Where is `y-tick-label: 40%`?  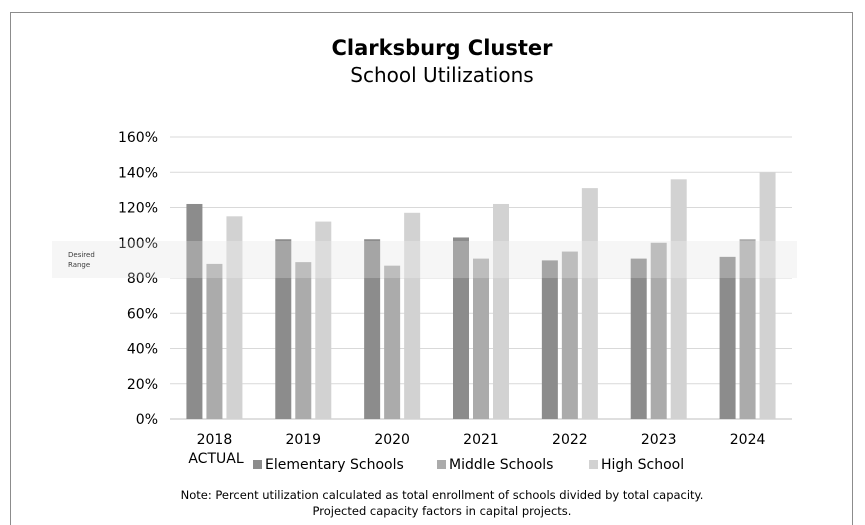 y-tick-label: 40% is located at coordinates (142, 350).